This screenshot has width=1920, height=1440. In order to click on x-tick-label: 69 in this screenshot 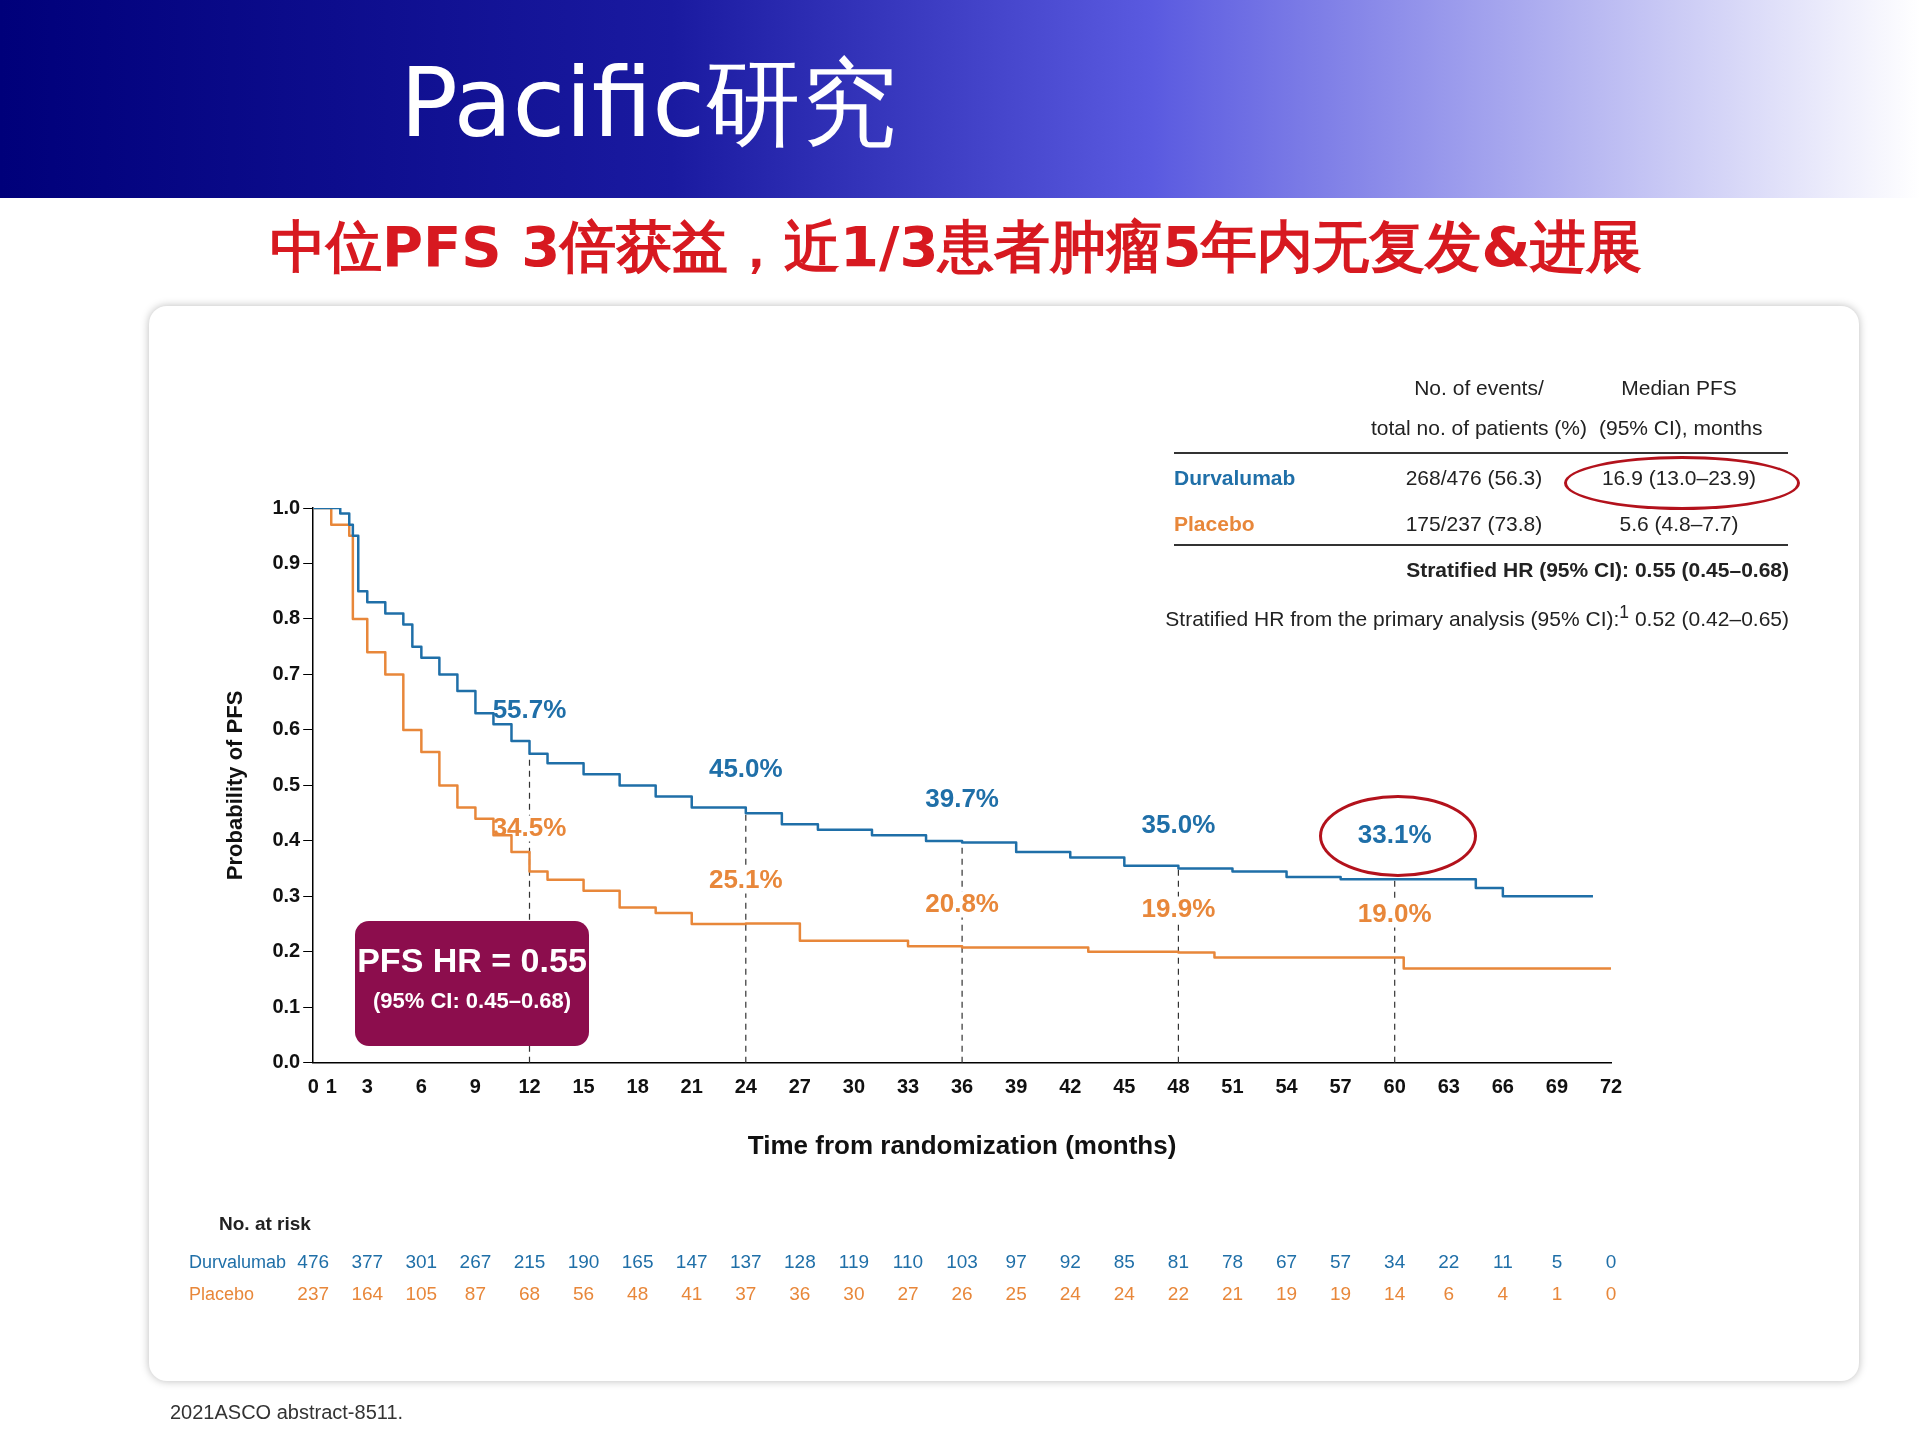, I will do `click(1557, 1086)`.